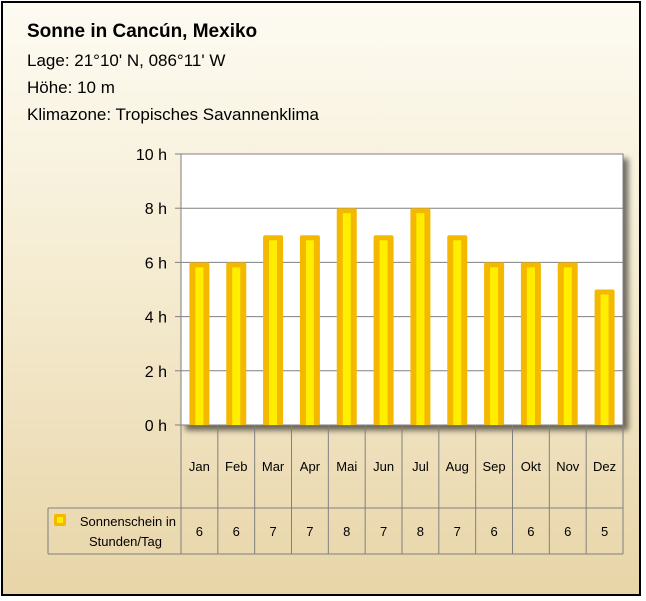 The width and height of the screenshot is (646, 601). Describe the element at coordinates (494, 466) in the screenshot. I see `x-tick-label: Sep` at that location.